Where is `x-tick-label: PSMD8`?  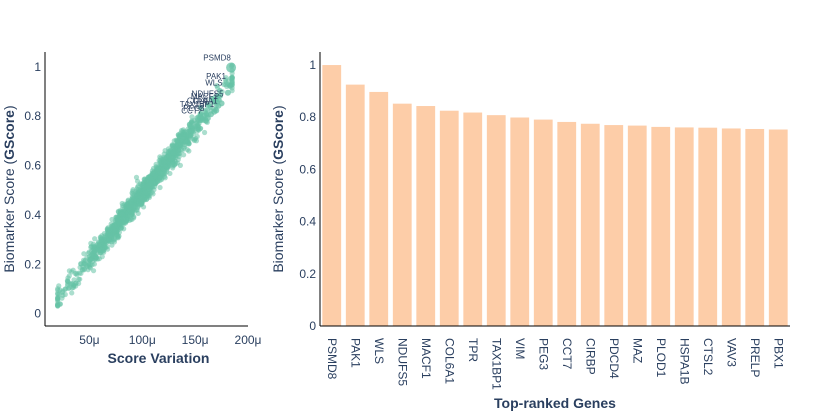
x-tick-label: PSMD8 is located at coordinates (332, 359).